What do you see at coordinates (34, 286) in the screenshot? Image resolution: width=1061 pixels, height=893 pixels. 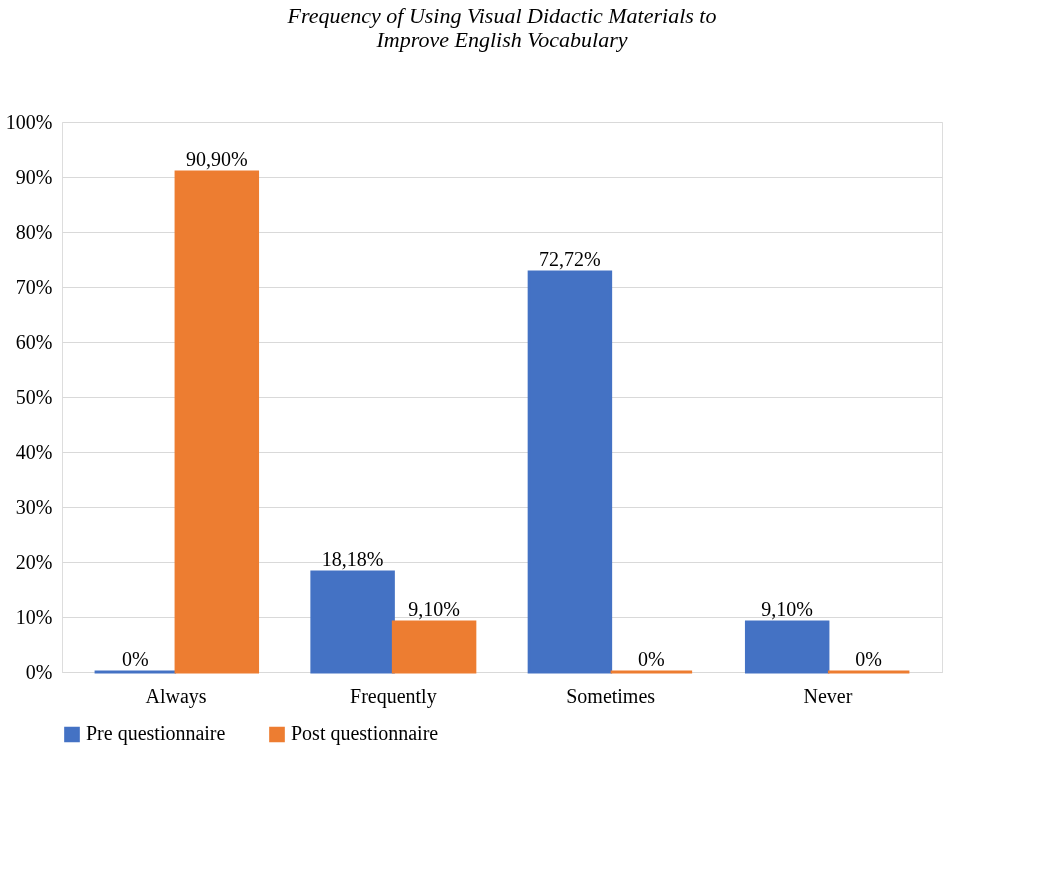 I see `y-tick-label: 70%` at bounding box center [34, 286].